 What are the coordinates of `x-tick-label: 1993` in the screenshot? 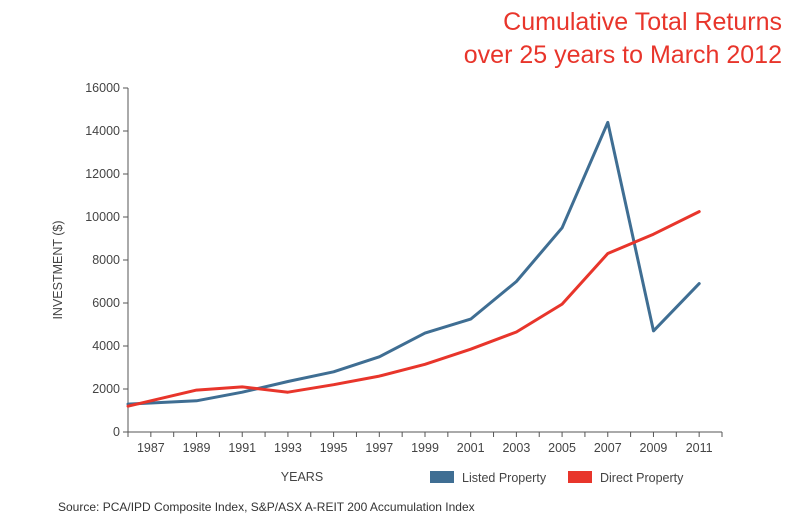 It's located at (288, 448).